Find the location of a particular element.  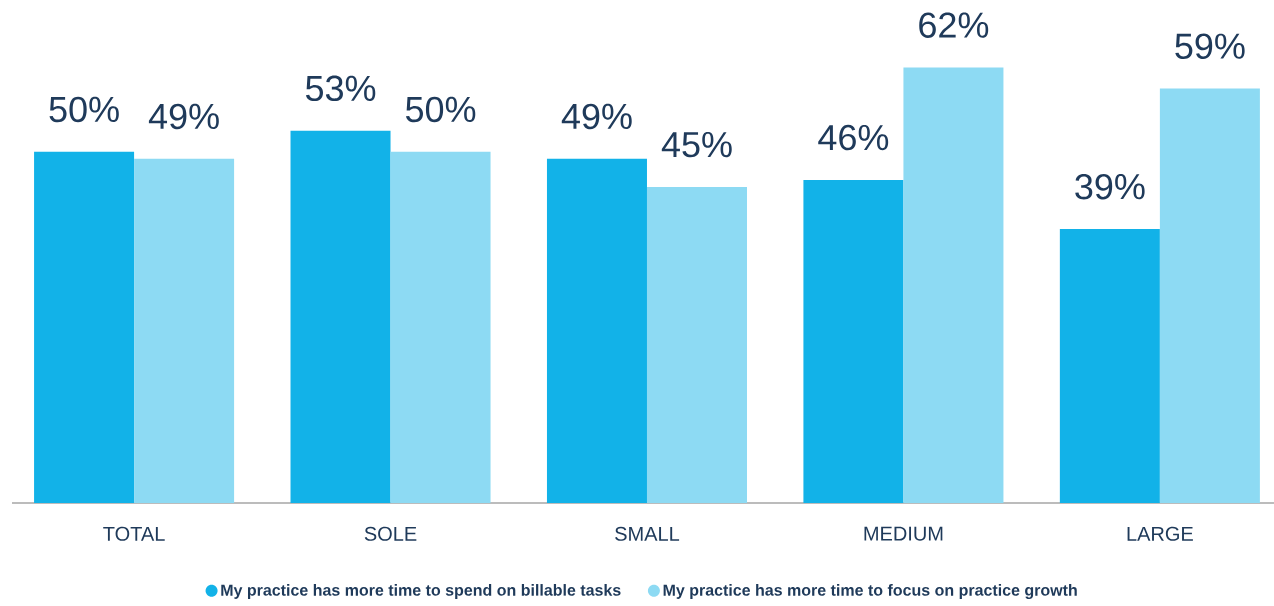

data-label: 46% is located at coordinates (853, 137).